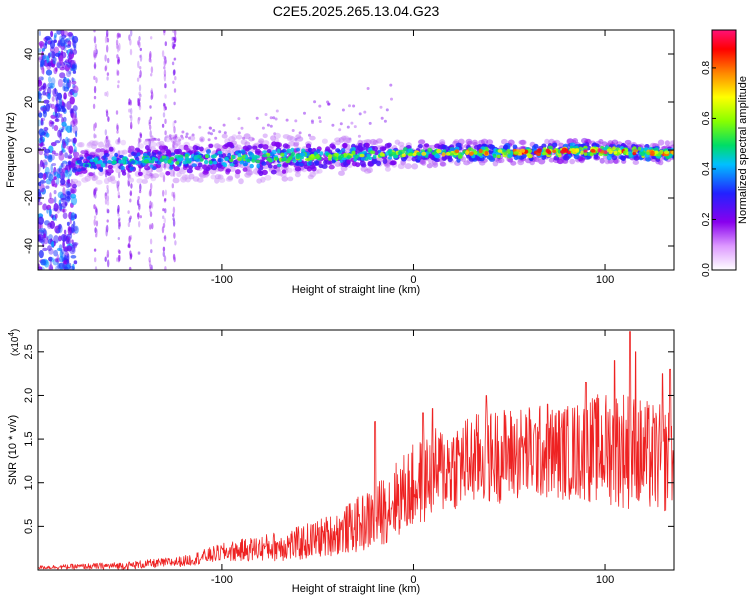 The height and width of the screenshot is (600, 750). Describe the element at coordinates (29, 246) in the screenshot. I see `y-tick-label: -40` at that location.